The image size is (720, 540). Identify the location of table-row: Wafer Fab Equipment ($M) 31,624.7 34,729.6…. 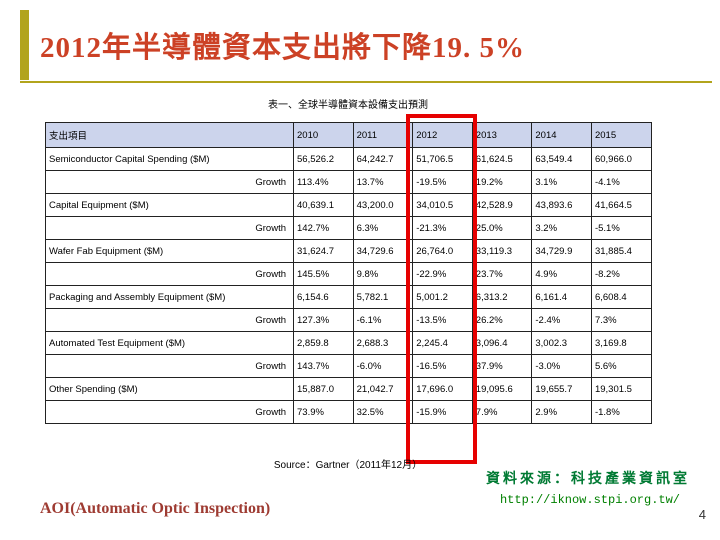
(348, 251).